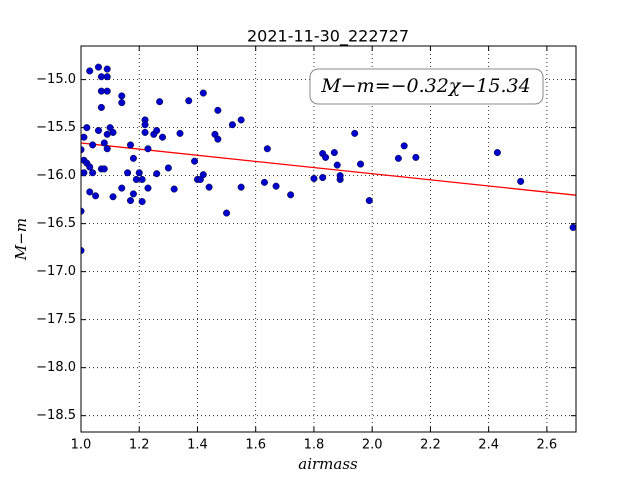 The width and height of the screenshot is (640, 480). I want to click on x-tick-label: 1.2, so click(139, 445).